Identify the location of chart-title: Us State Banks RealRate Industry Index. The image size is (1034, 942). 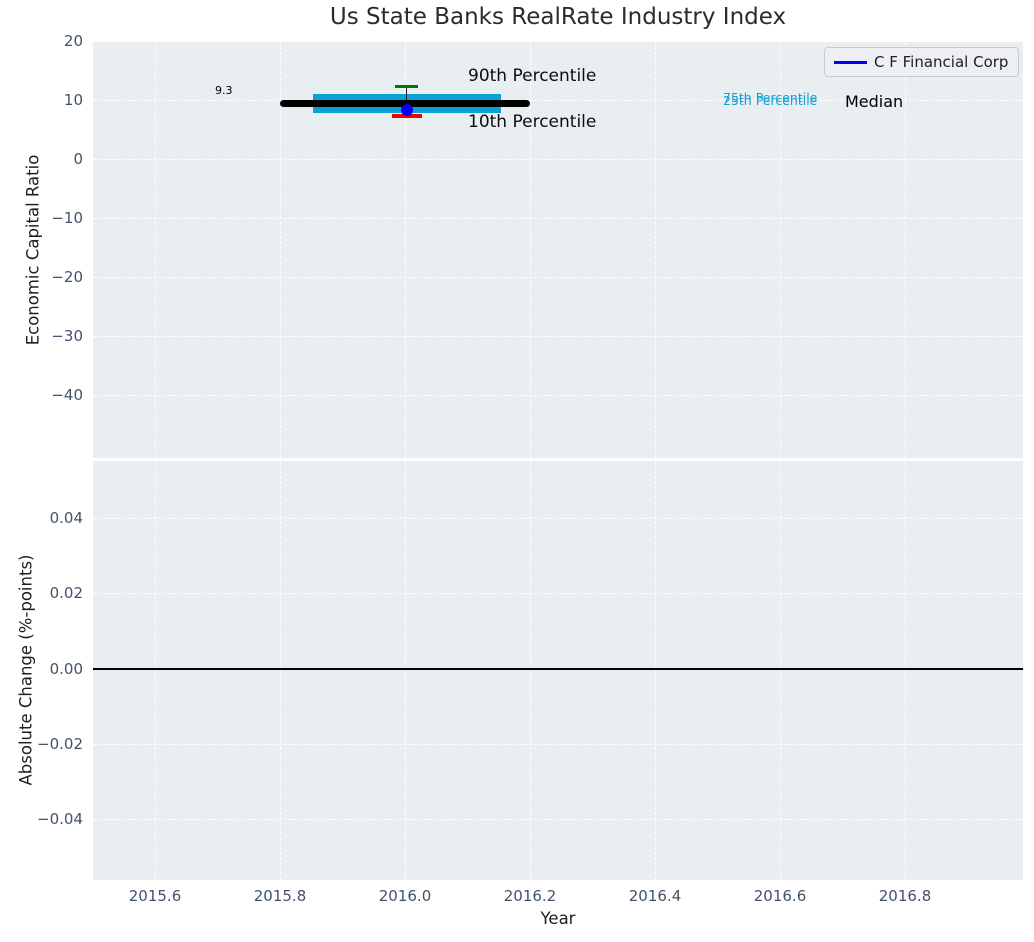
(558, 17).